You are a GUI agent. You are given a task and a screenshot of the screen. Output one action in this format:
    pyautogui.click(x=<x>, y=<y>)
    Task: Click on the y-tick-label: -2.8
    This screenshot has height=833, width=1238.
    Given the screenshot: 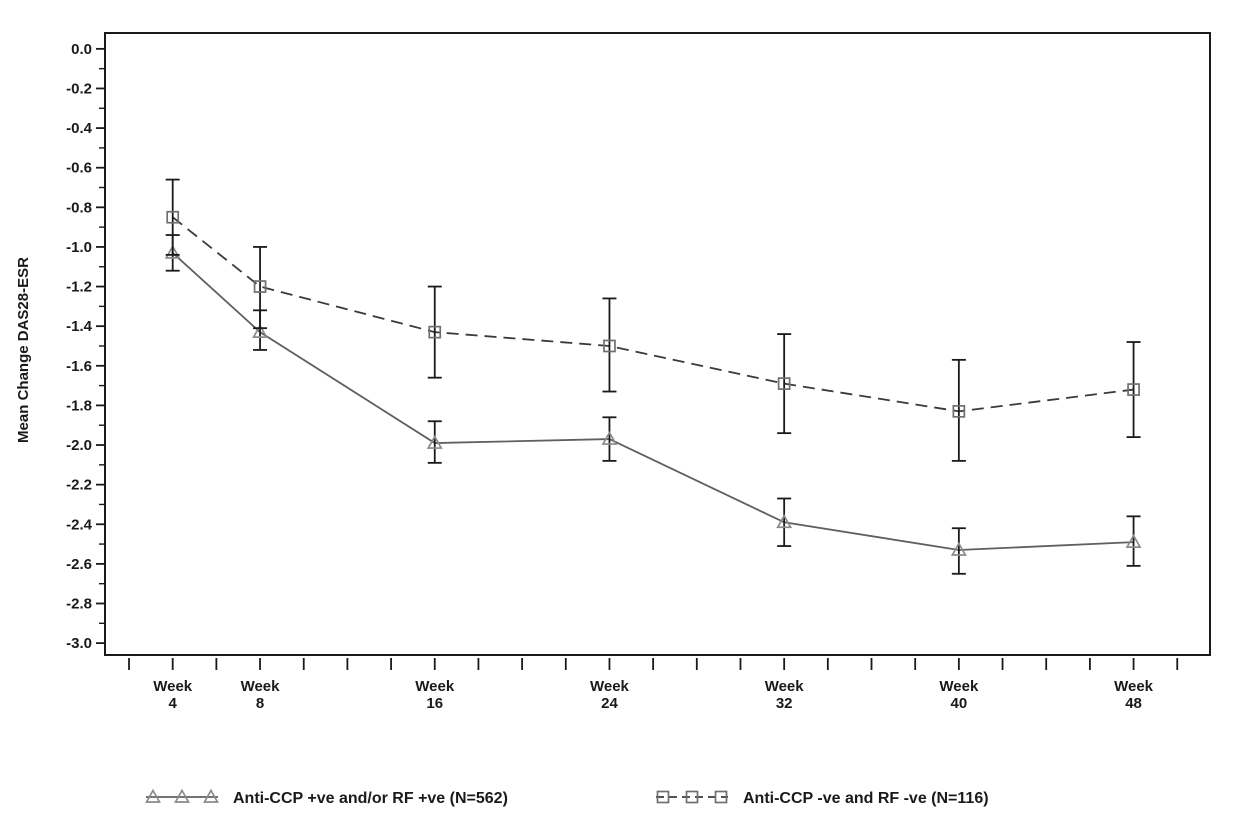 What is the action you would take?
    pyautogui.click(x=79, y=603)
    